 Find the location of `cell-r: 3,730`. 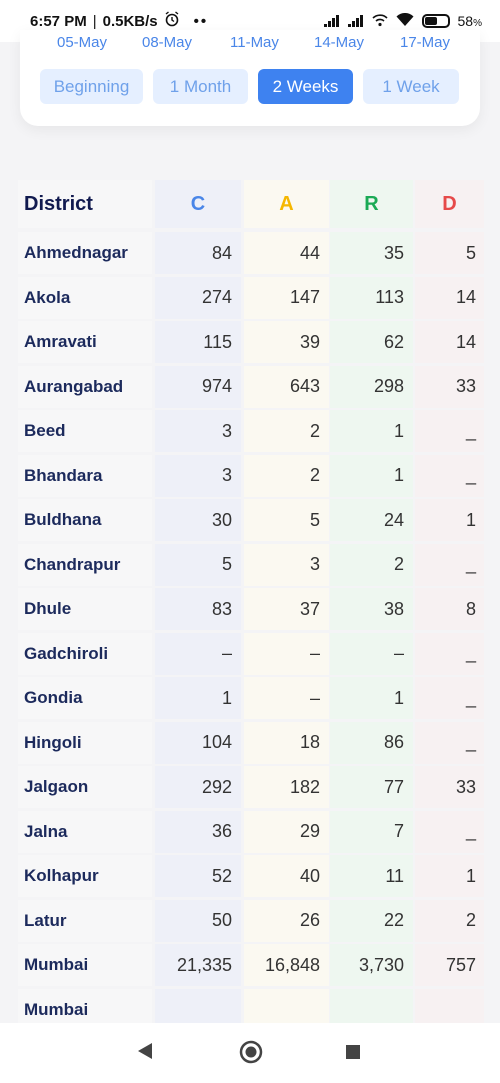

cell-r: 3,730 is located at coordinates (371, 965).